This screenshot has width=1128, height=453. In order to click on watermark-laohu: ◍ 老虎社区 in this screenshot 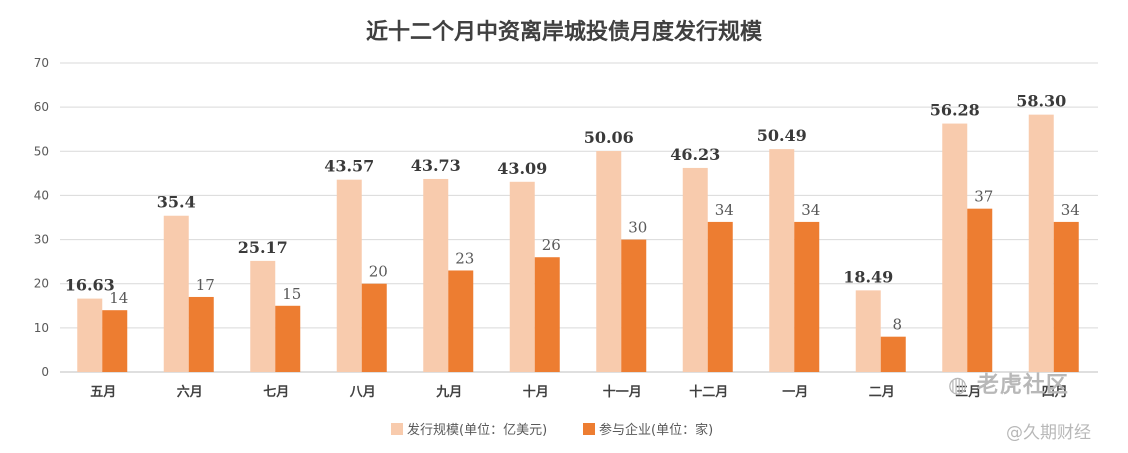, I will do `click(1008, 383)`.